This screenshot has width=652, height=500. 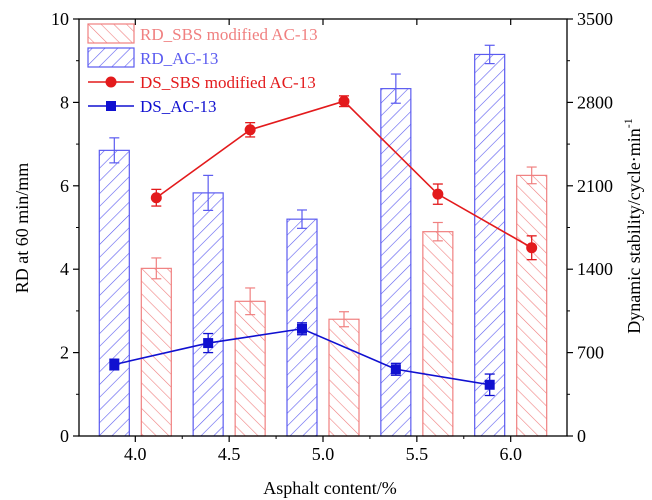 I want to click on y-right-tick-label: 2100, so click(x=595, y=186).